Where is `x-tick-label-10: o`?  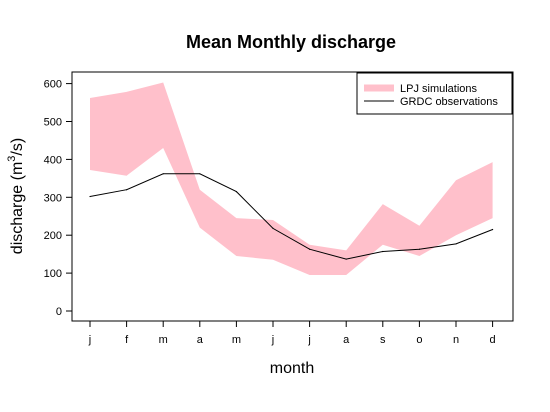 x-tick-label-10: o is located at coordinates (419, 340).